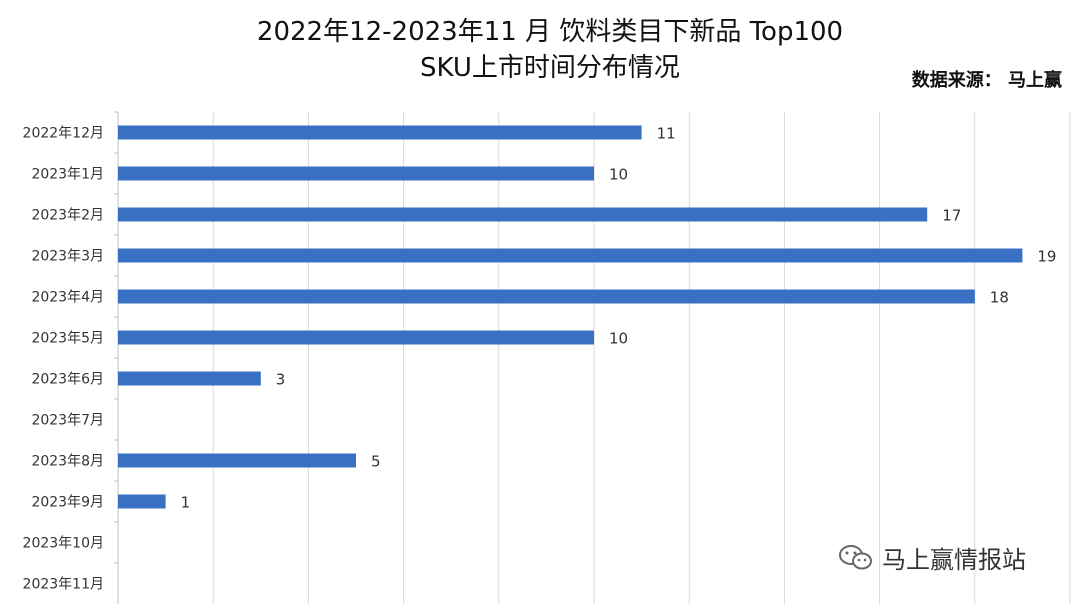 The height and width of the screenshot is (606, 1080). Describe the element at coordinates (666, 134) in the screenshot. I see `data-label: 11` at that location.